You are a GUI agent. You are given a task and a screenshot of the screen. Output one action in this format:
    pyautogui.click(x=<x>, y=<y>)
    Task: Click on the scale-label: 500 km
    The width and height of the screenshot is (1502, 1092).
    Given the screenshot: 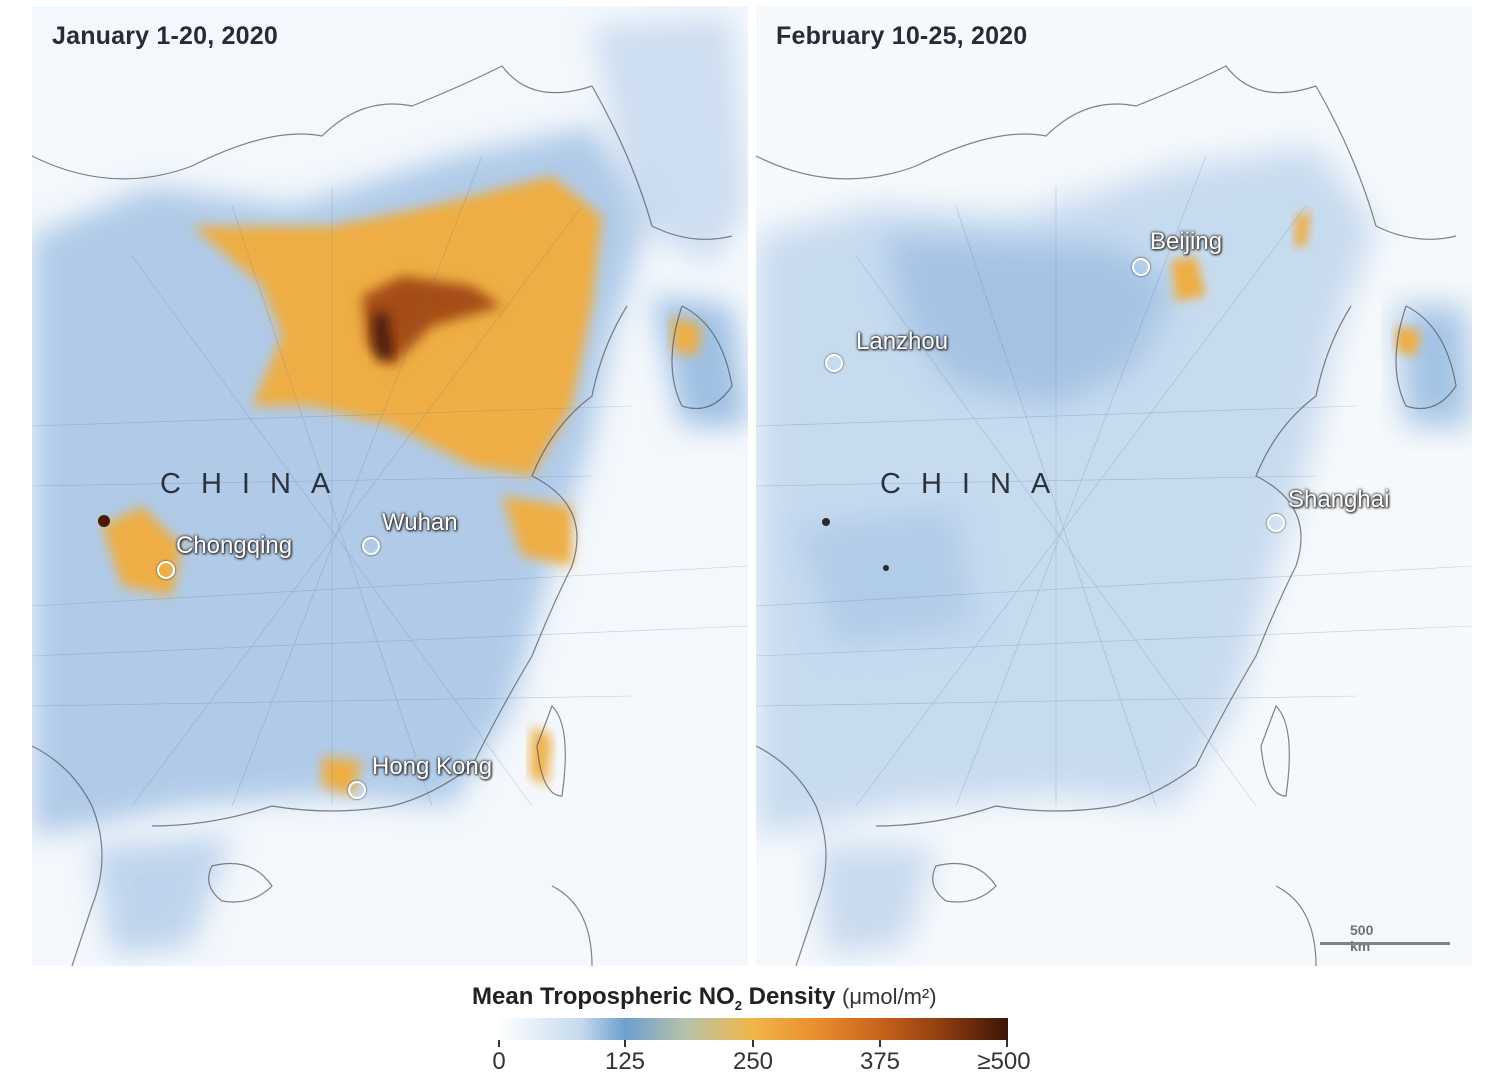 What is the action you would take?
    pyautogui.click(x=1362, y=938)
    